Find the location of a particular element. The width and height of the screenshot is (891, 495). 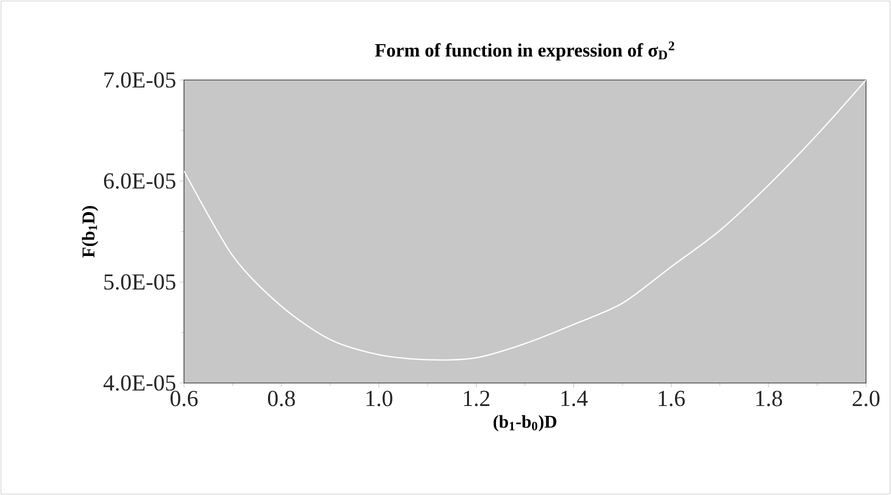

x-tick-label: 1.4 is located at coordinates (574, 398).